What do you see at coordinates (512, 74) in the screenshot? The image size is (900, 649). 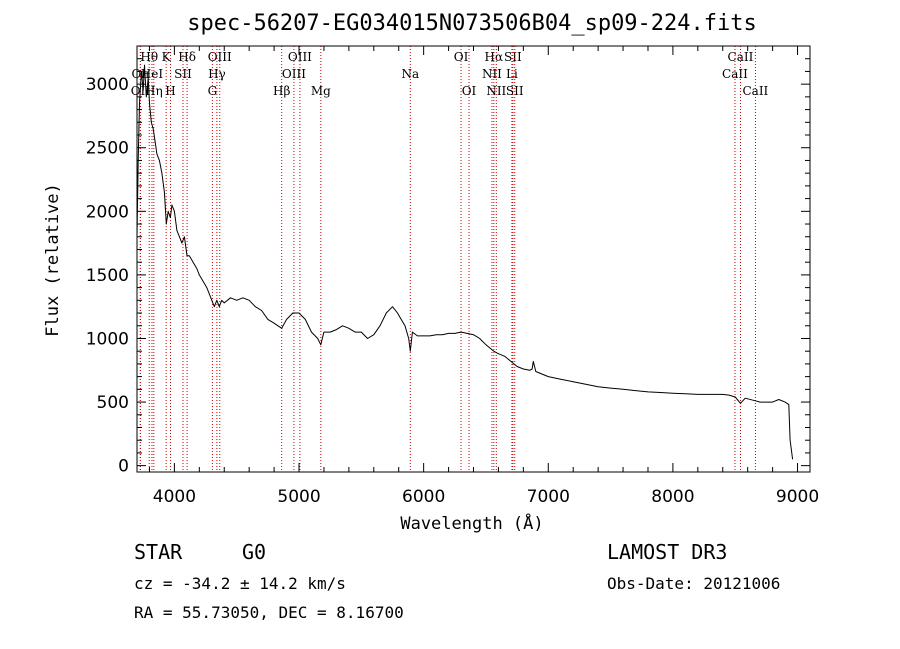 I see `marker-label: Li` at bounding box center [512, 74].